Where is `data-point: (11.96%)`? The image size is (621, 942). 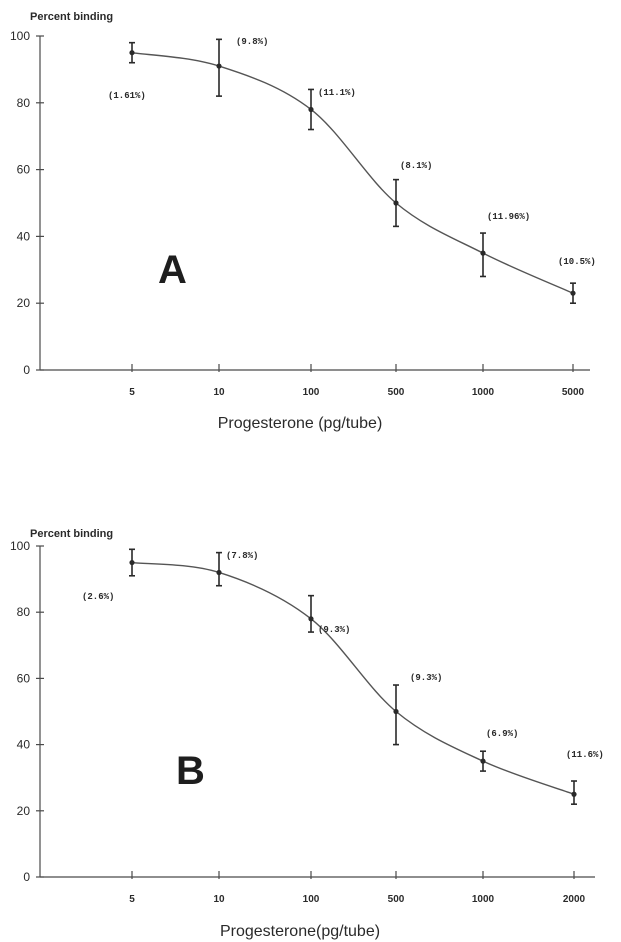 data-point: (11.96%) is located at coordinates (505, 245).